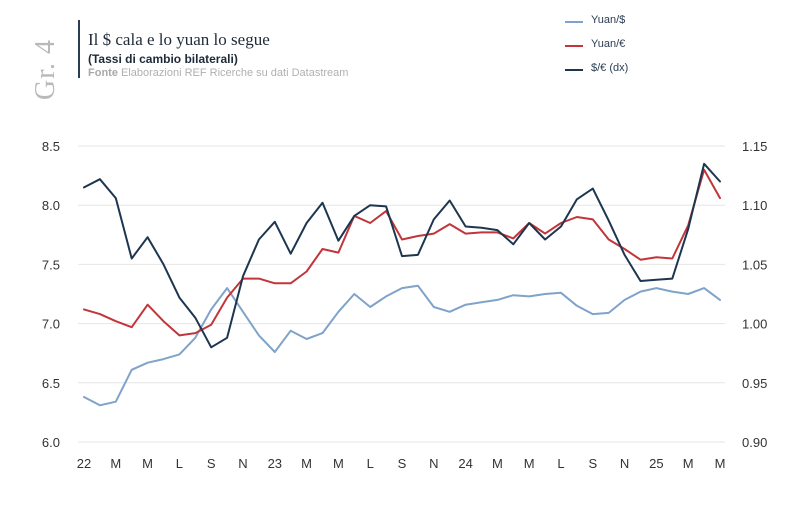  I want to click on legend-label-yuan-usd: Yuan/$, so click(608, 20).